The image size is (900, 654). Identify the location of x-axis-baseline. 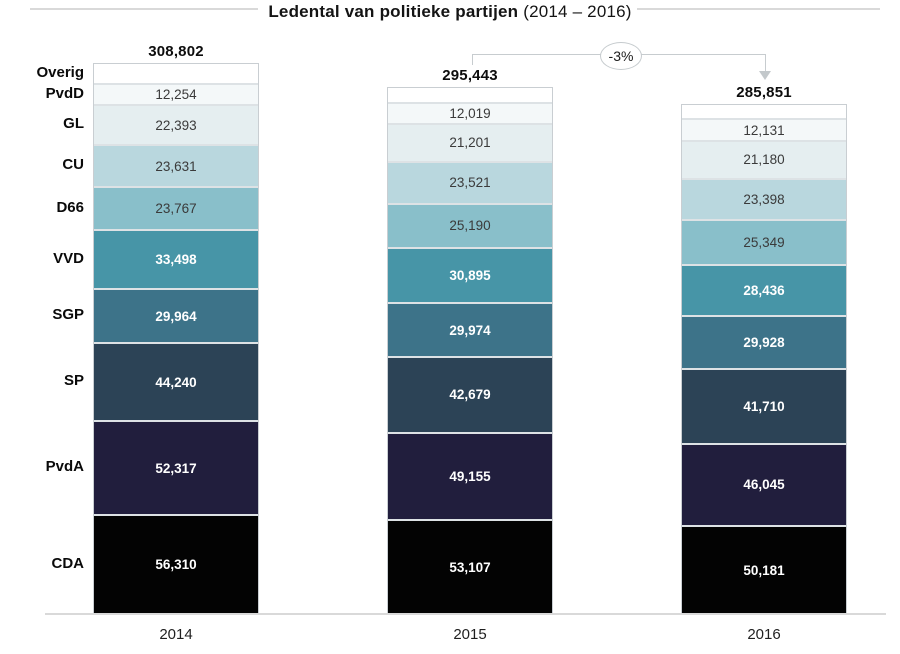
(465, 614).